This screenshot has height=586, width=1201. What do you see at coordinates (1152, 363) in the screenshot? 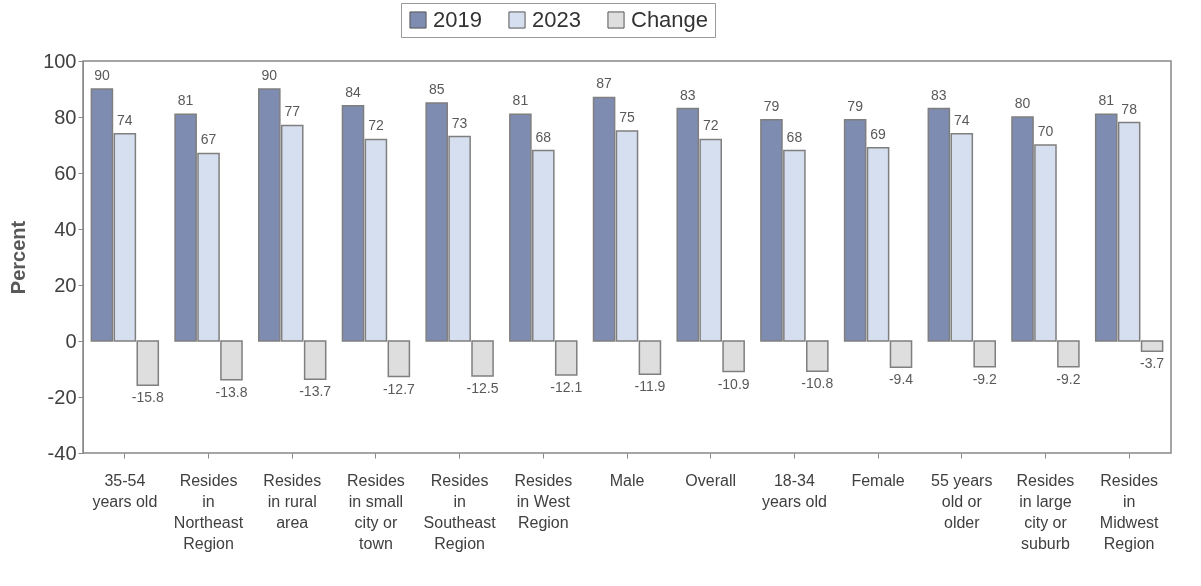
I see `data-label: -3.7` at bounding box center [1152, 363].